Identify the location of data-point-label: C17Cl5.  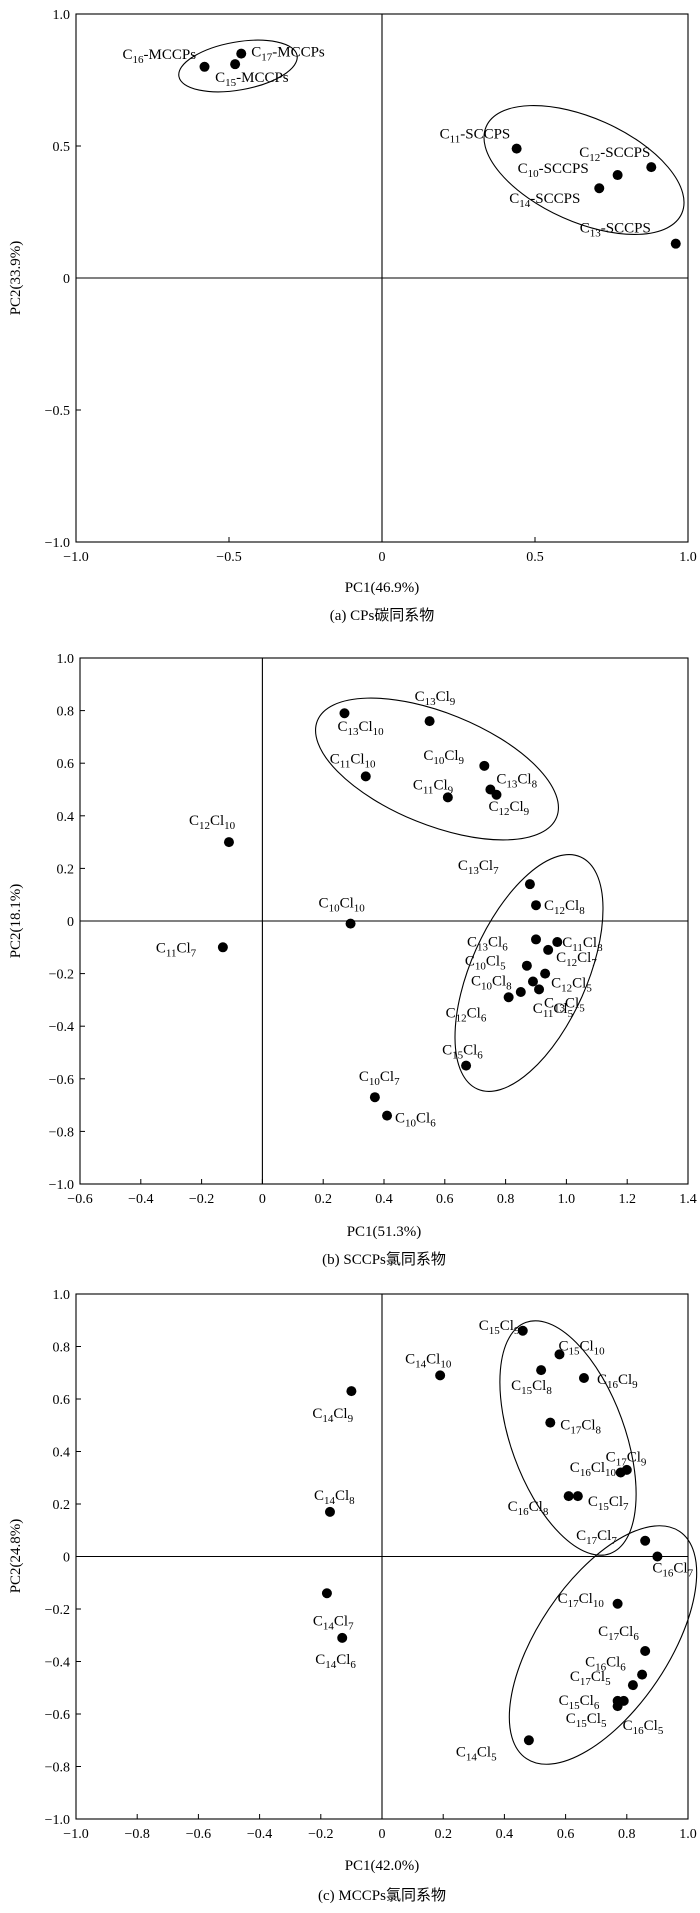
(590, 1678).